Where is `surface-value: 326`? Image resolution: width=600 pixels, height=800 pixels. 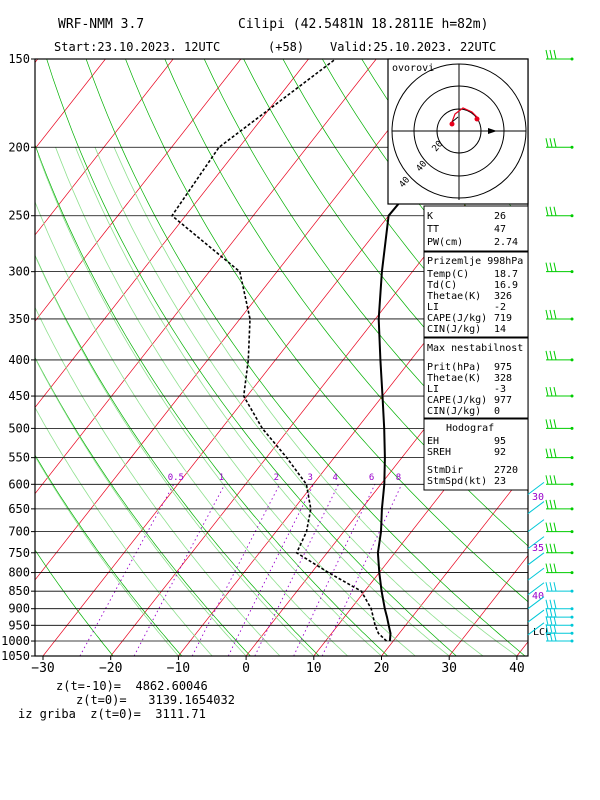 surface-value: 326 is located at coordinates (503, 296).